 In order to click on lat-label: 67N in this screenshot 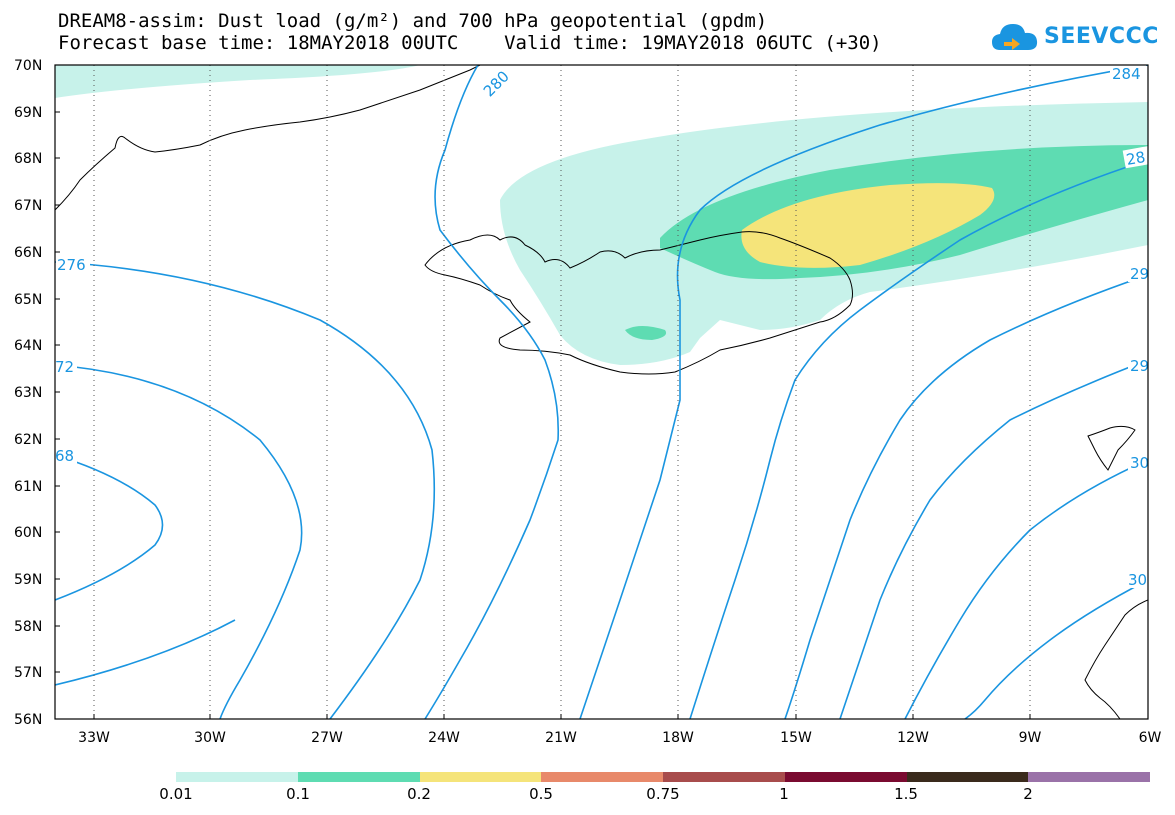, I will do `click(28, 206)`.